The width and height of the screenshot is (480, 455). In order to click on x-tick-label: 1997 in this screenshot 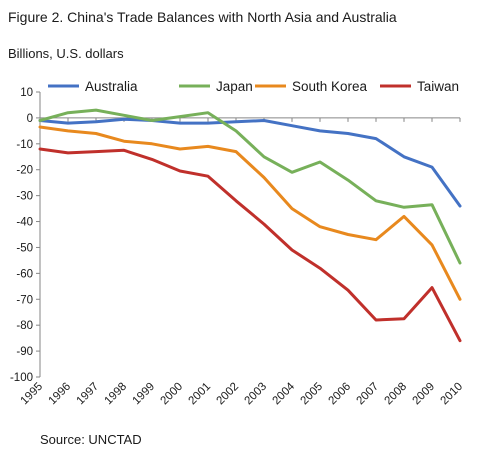, I will do `click(88, 394)`.